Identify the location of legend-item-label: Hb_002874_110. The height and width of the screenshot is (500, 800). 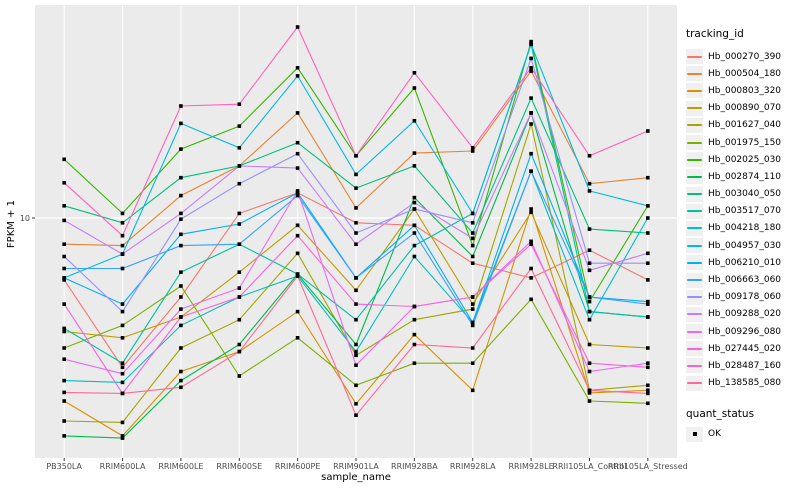
(745, 176).